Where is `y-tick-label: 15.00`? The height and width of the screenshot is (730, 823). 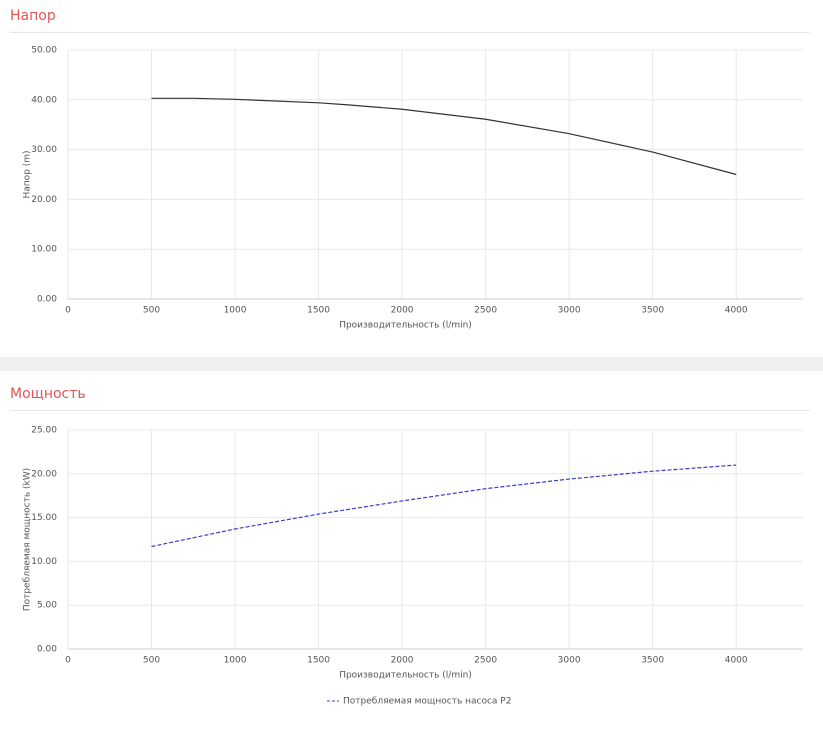 y-tick-label: 15.00 is located at coordinates (44, 518).